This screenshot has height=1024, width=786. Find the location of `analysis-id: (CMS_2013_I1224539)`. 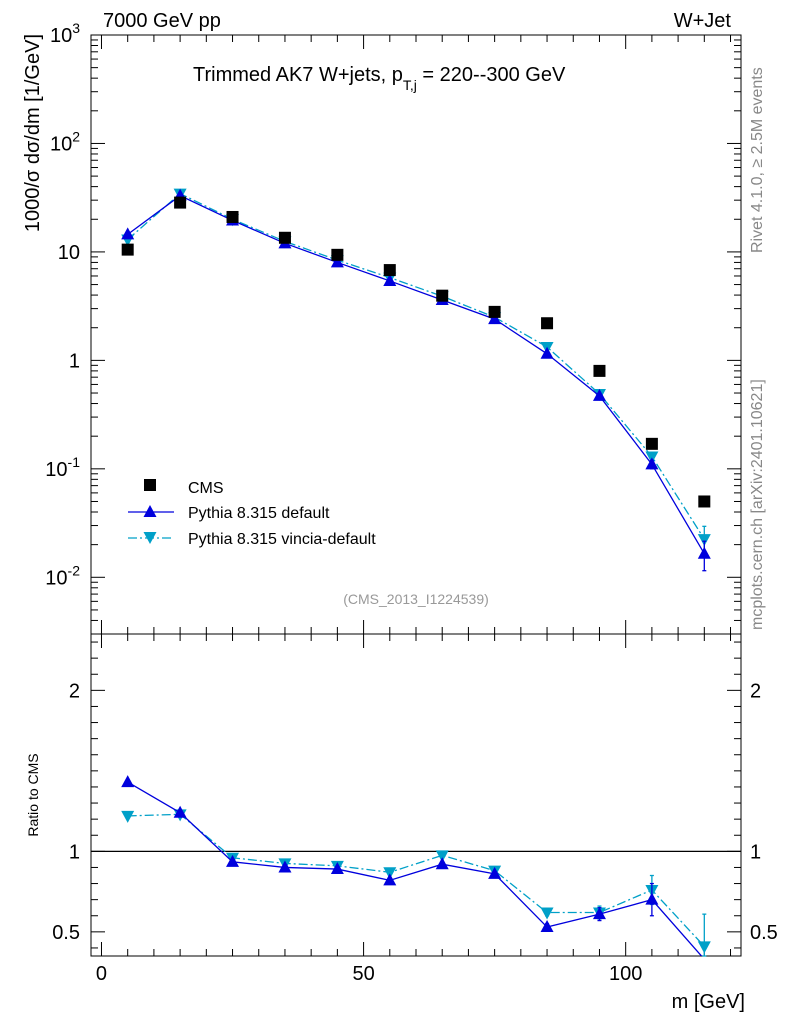

analysis-id: (CMS_2013_I1224539) is located at coordinates (416, 599).